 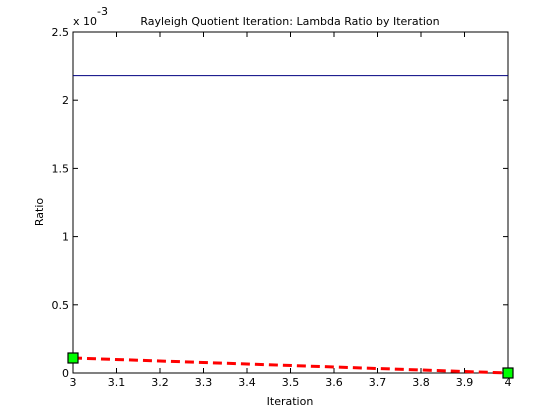 I want to click on x-tick-label: 3.9, so click(x=465, y=382).